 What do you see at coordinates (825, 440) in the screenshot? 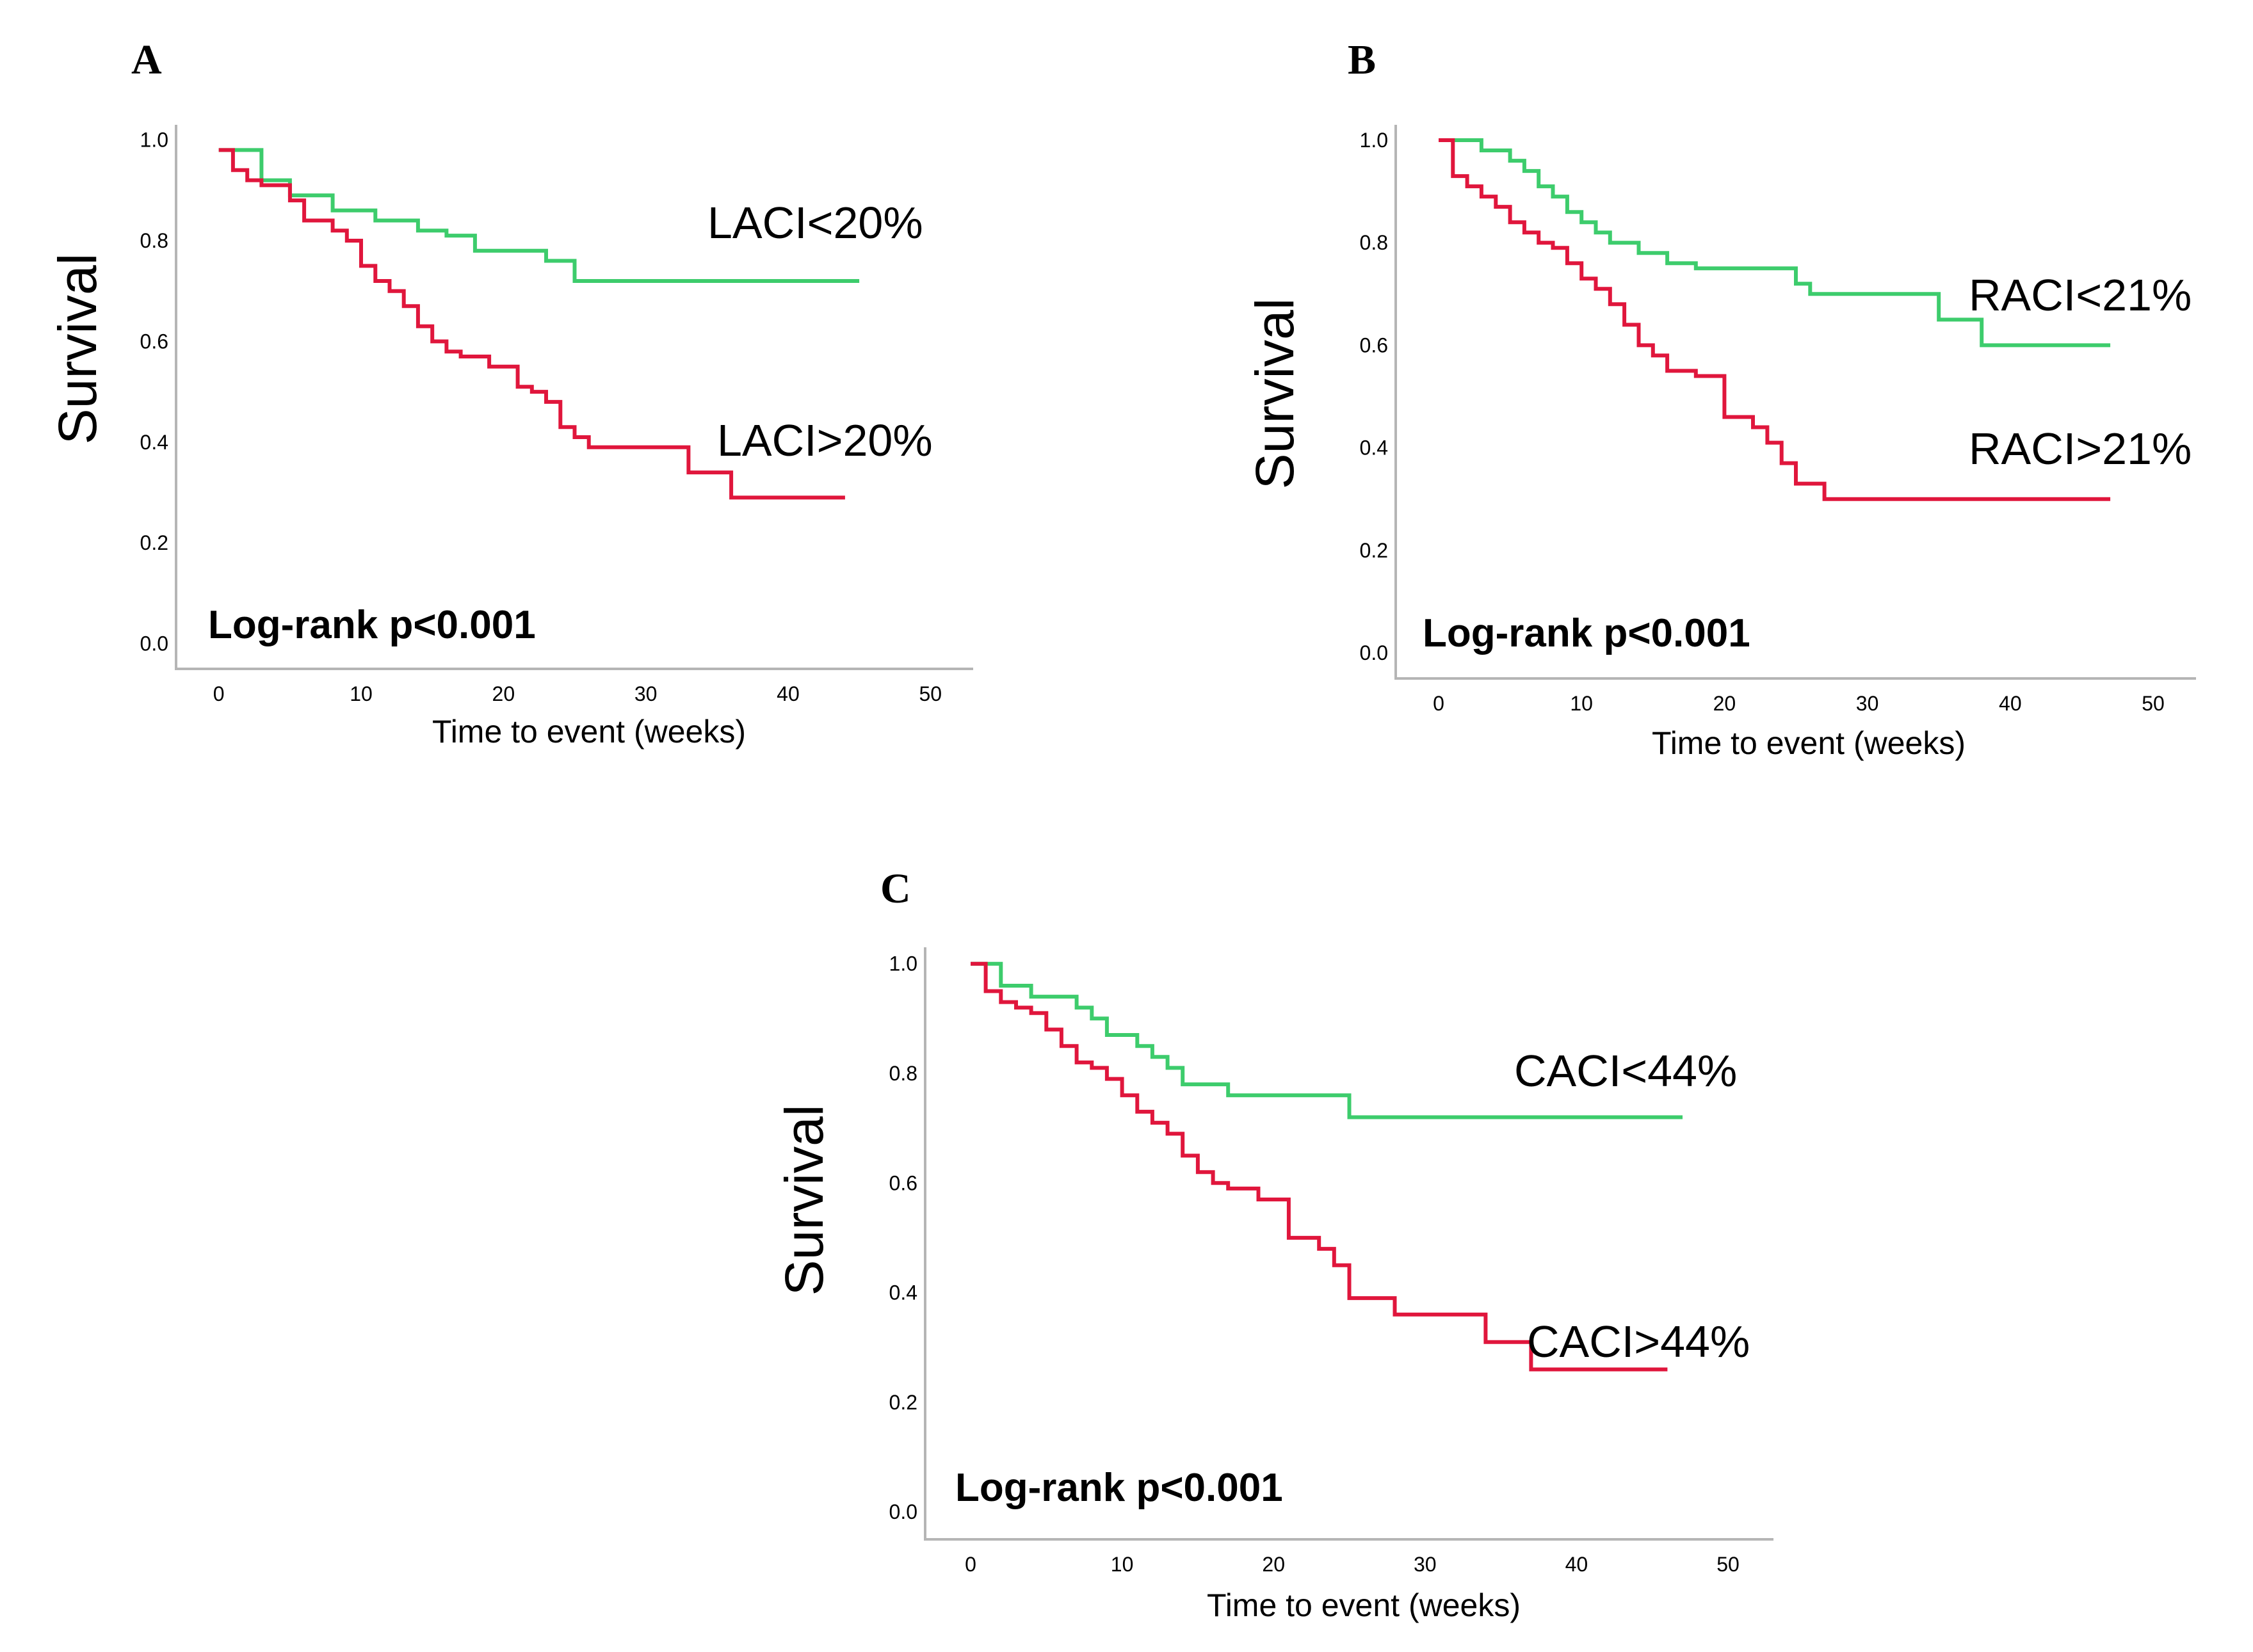
I see `series-label-laci-high: LACI>20%` at bounding box center [825, 440].